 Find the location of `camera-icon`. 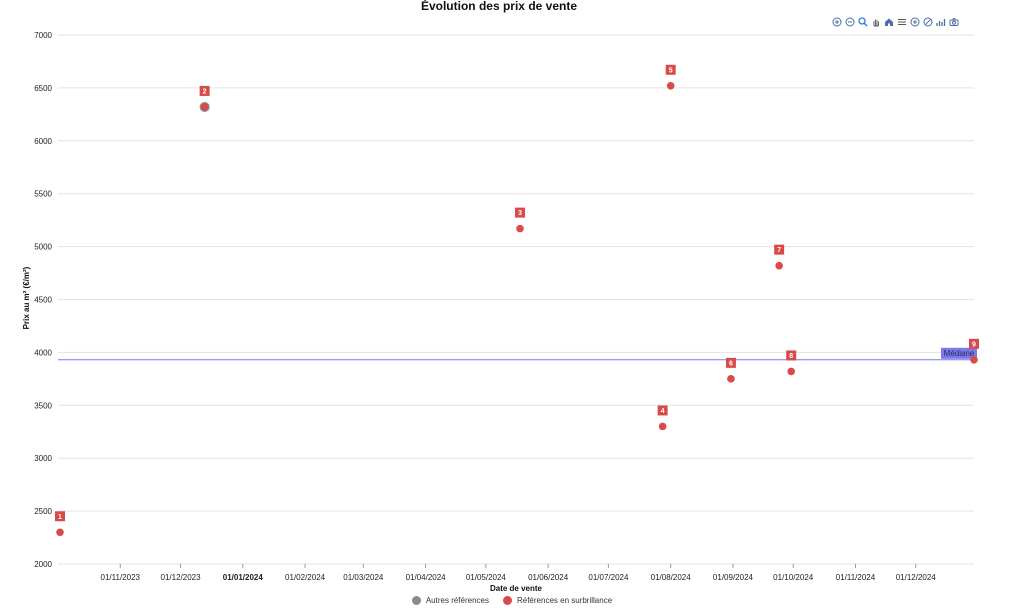

camera-icon is located at coordinates (953, 21).